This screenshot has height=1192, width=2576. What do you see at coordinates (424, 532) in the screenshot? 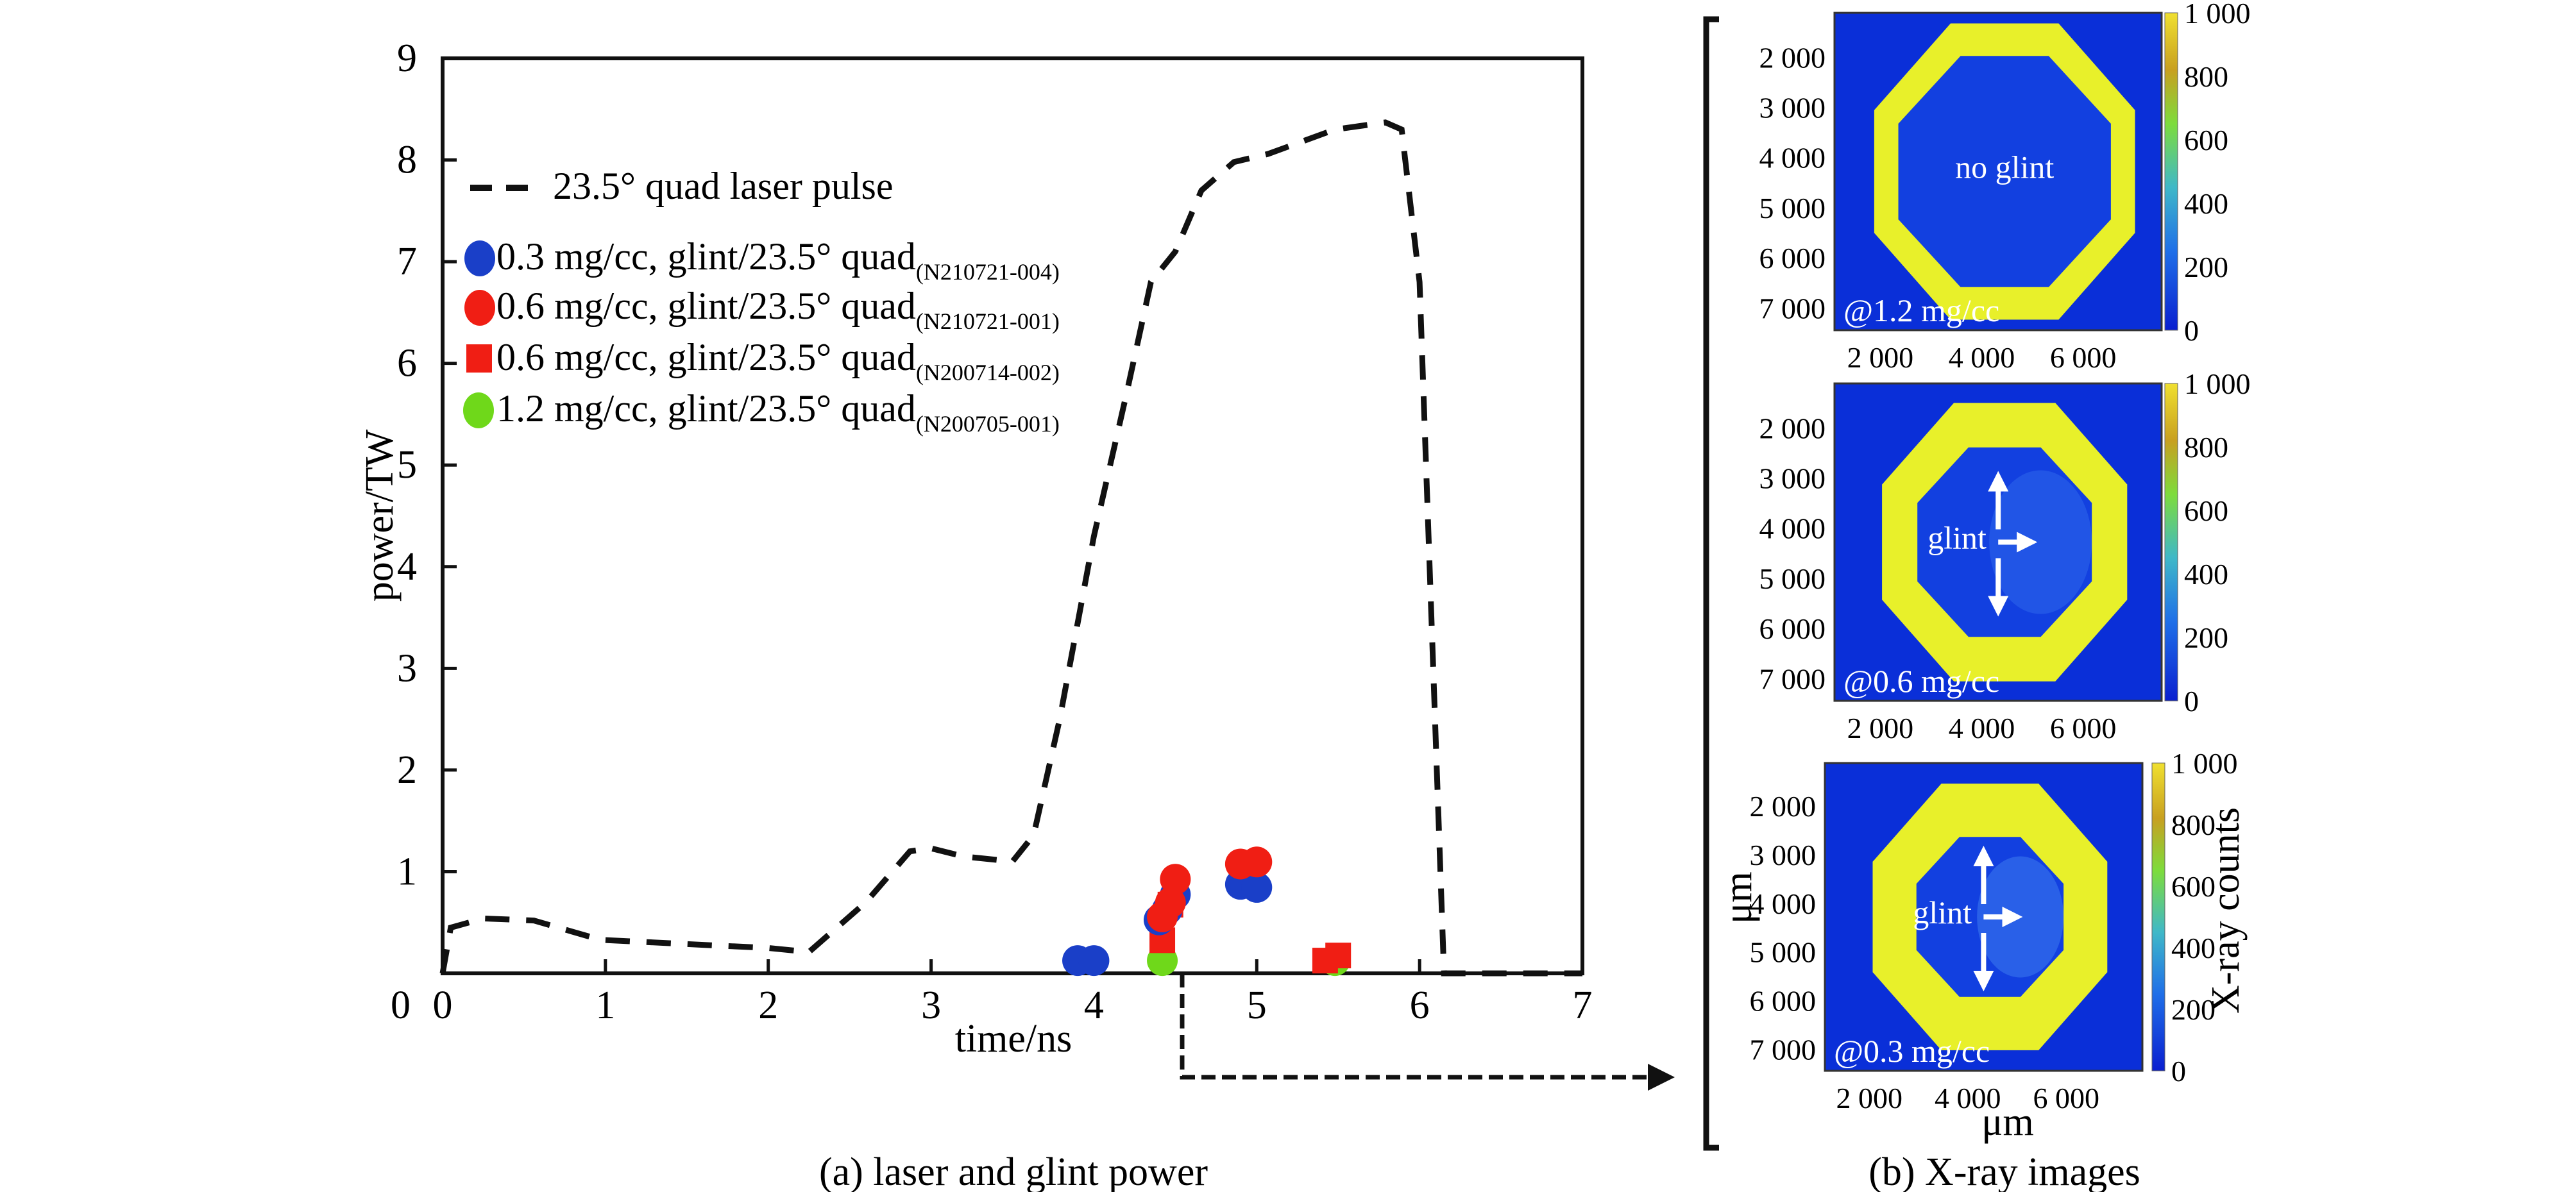
I see `y-axis-ticks: 0 1 2 3 4 5 6 7 8 9` at bounding box center [424, 532].